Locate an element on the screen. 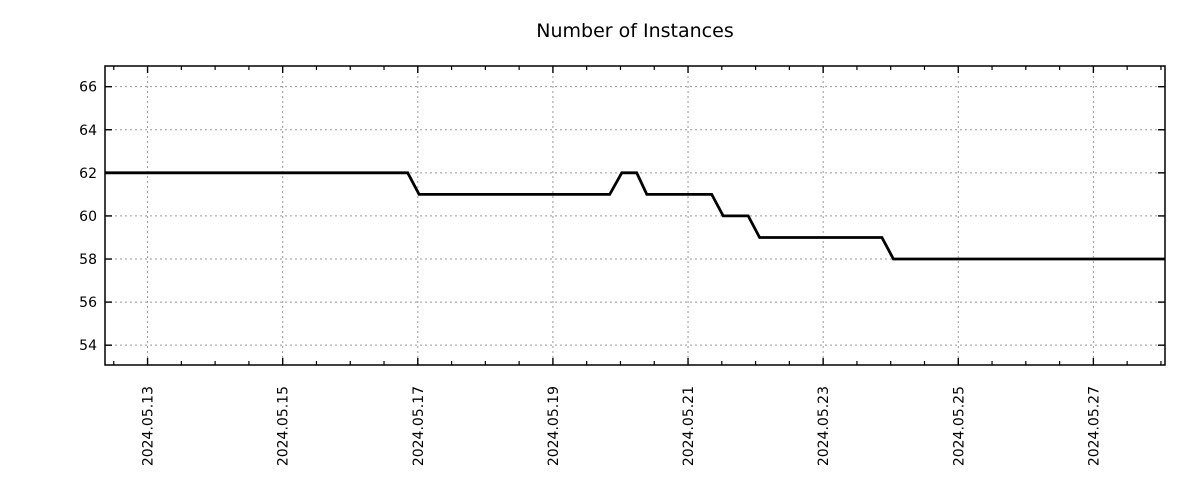  y-tick-label: 62 is located at coordinates (88, 174).